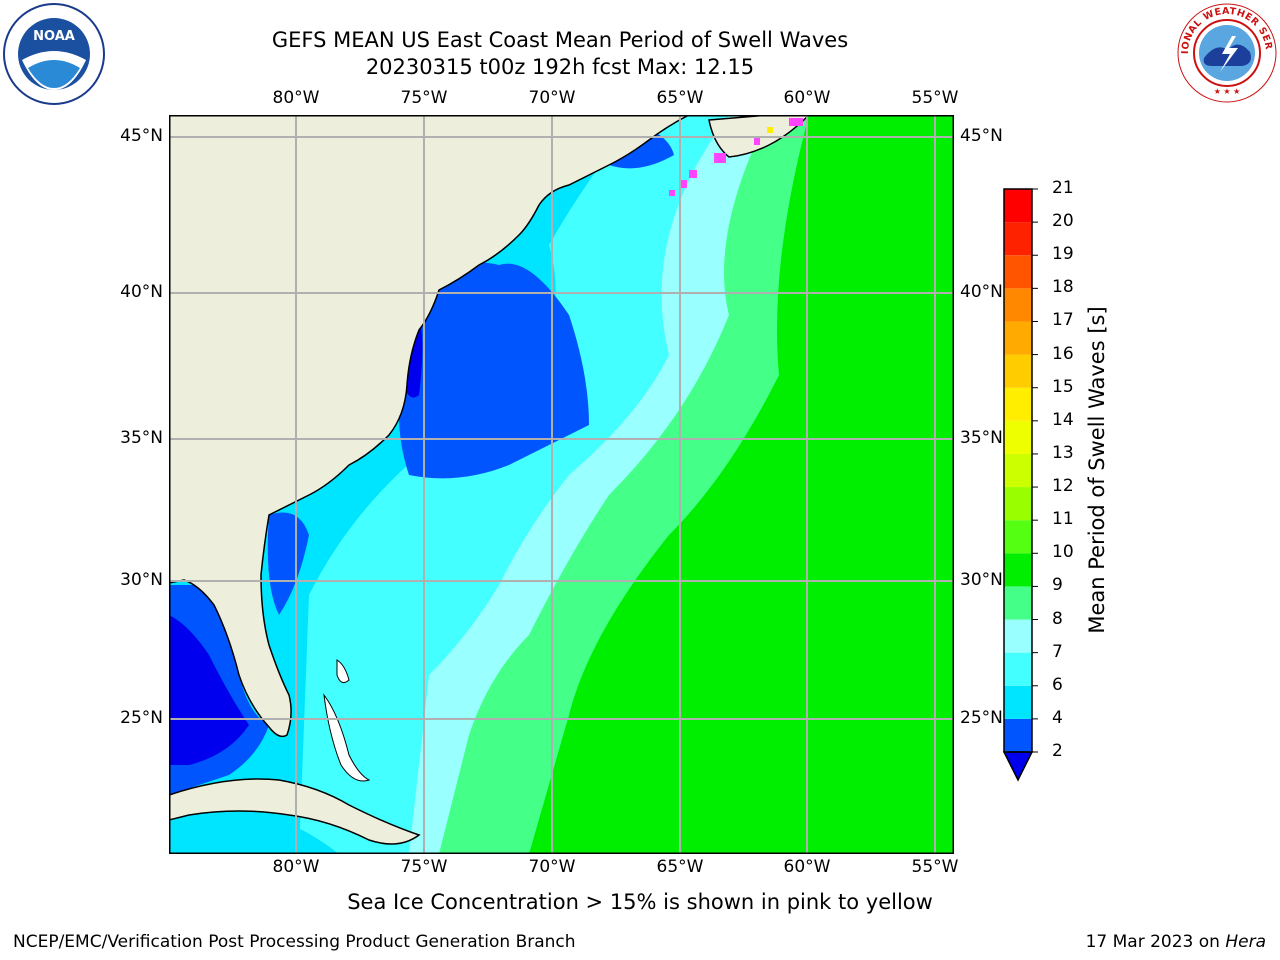 The image size is (1280, 960). I want to click on colorbar-tick-label: 4, so click(1057, 717).